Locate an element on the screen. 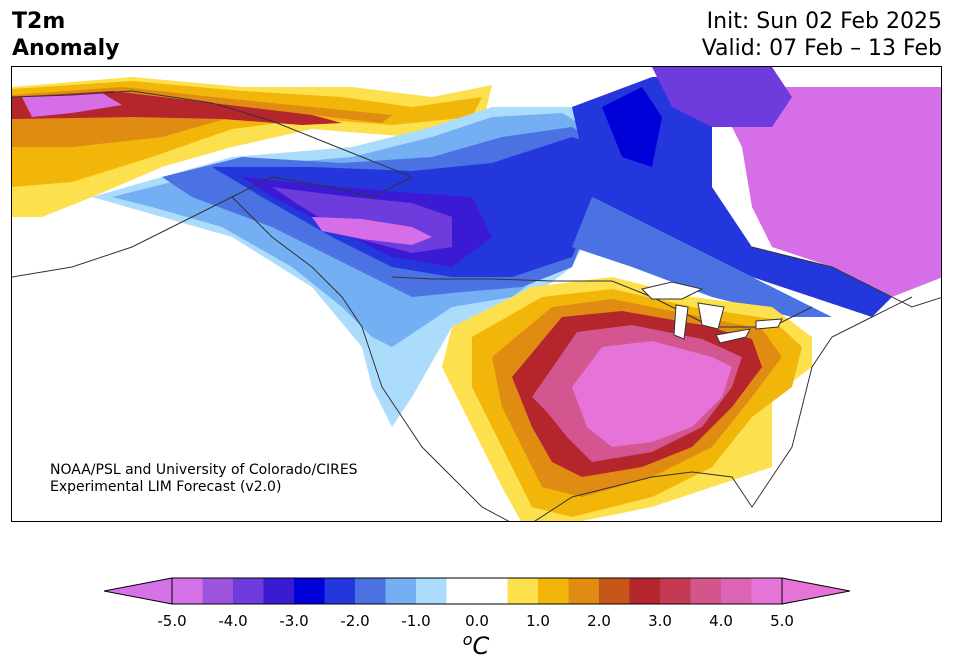  colorbar-extend-high is located at coordinates (815, 591).